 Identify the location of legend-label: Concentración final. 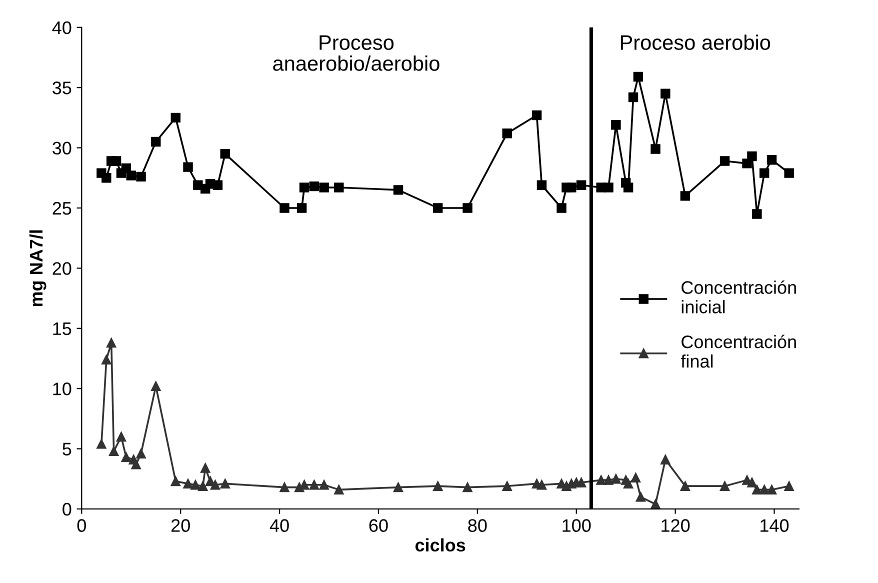
(738, 351).